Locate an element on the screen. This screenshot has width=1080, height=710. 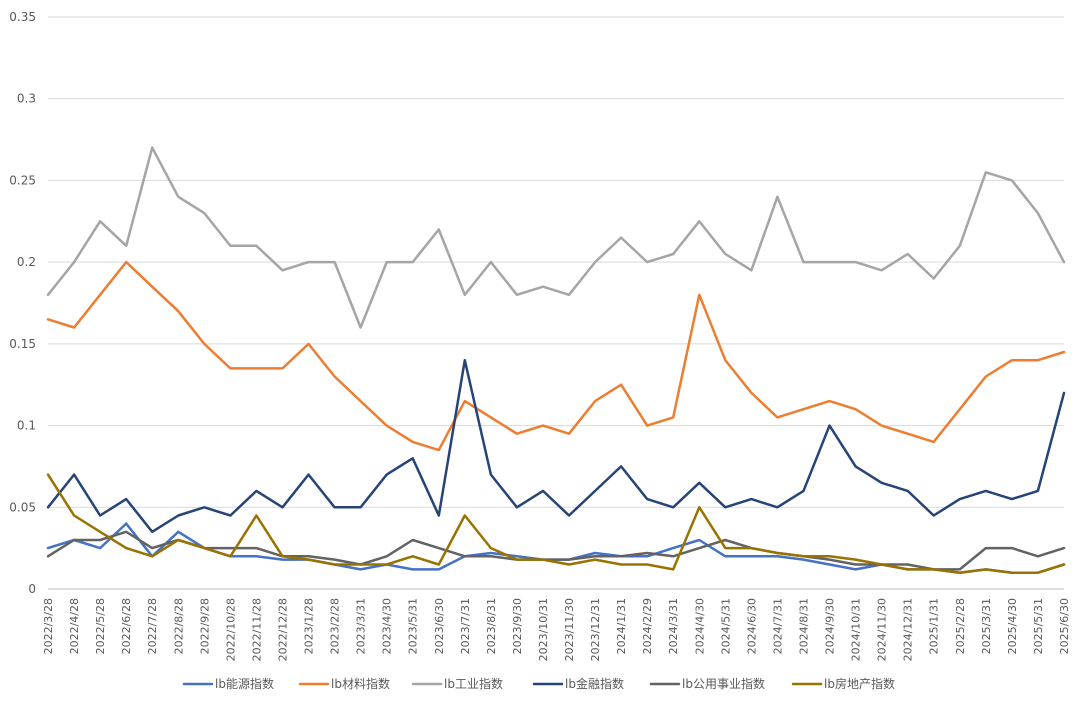
x-tick-label: 2023/10/31 is located at coordinates (543, 629).